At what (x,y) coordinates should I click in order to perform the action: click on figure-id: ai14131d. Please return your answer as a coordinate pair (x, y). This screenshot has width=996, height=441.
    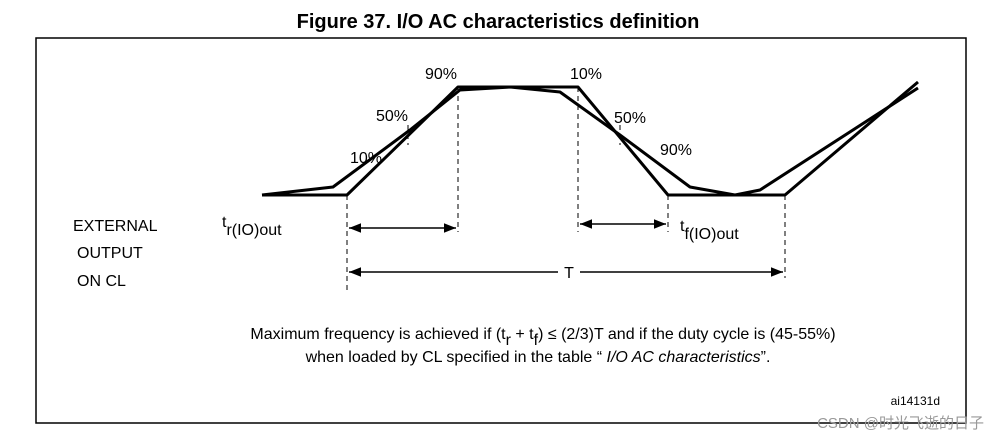
    Looking at the image, I should click on (915, 401).